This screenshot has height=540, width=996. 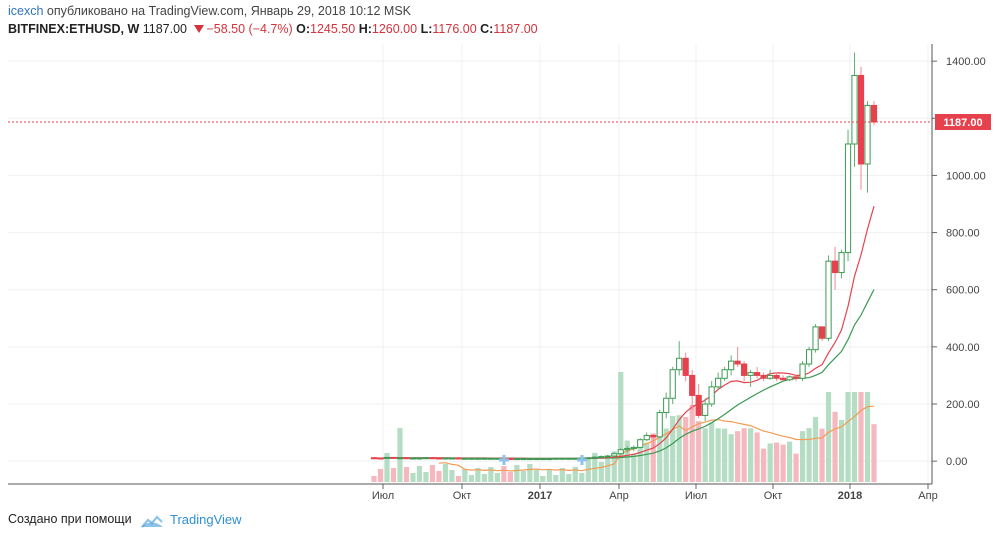 I want to click on tradingview-logo: TradingView, so click(x=191, y=520).